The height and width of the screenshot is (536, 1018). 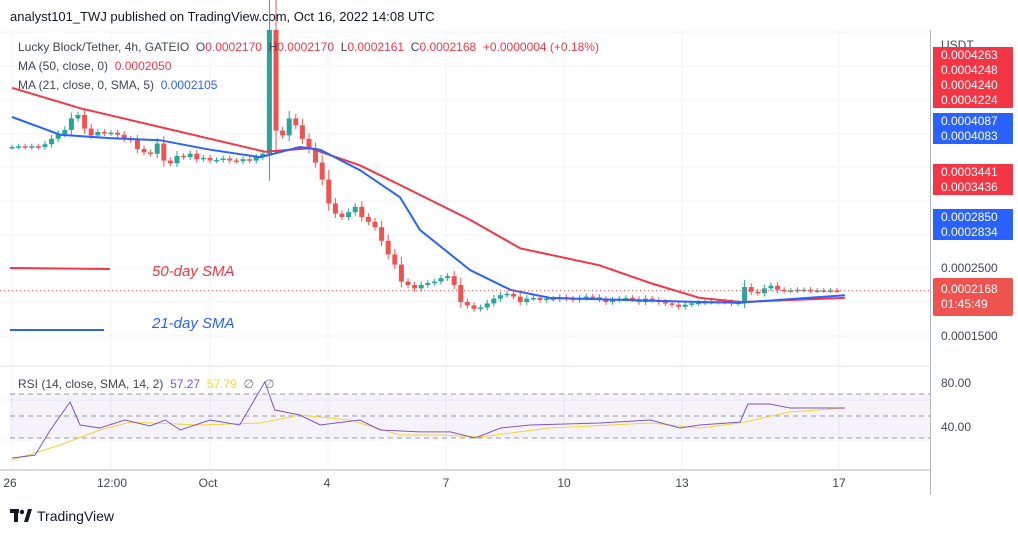 What do you see at coordinates (973, 136) in the screenshot?
I see `price-line-label: 0.0004083` at bounding box center [973, 136].